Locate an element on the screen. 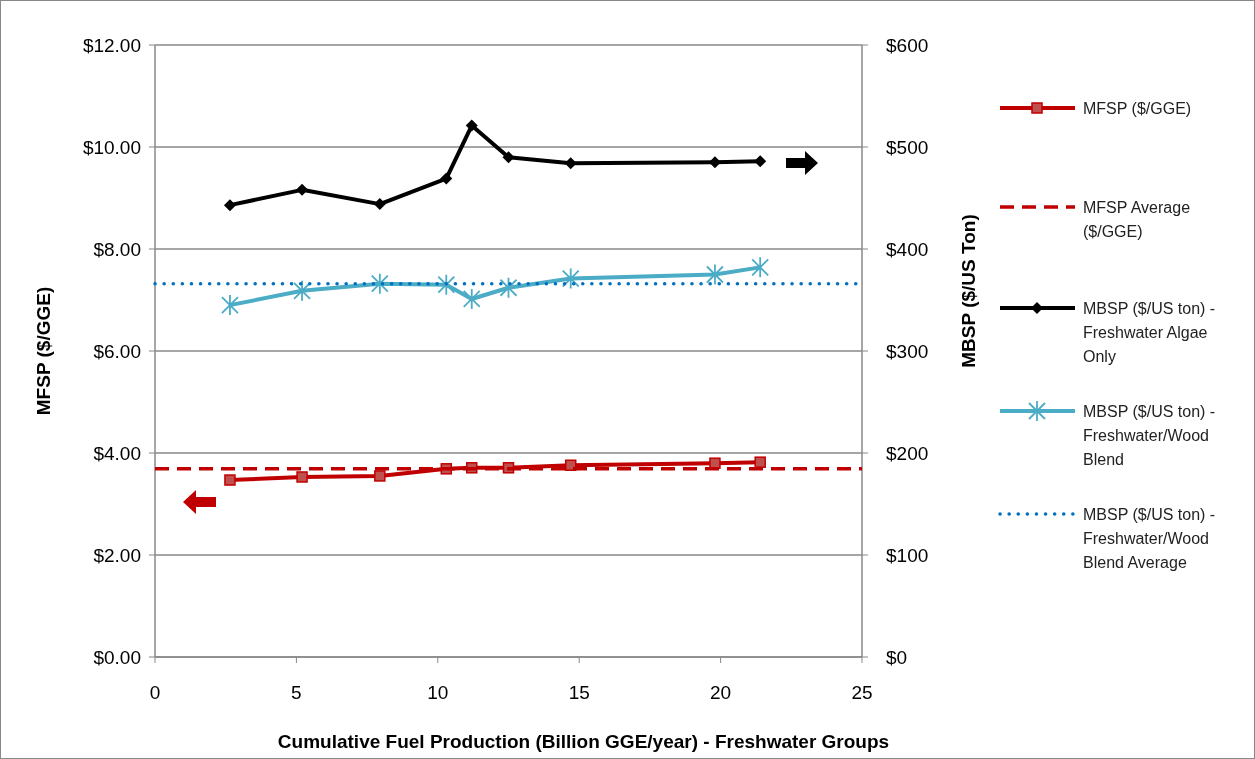  legend-label: MBSP ($/US ton) - Freshwater/Wood Blend Average is located at coordinates (1149, 538).